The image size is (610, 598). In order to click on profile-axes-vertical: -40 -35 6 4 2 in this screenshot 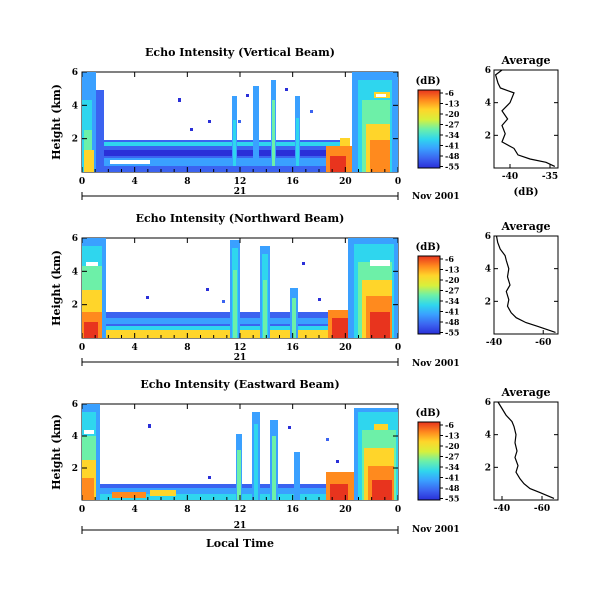, I will do `click(521, 124)`.